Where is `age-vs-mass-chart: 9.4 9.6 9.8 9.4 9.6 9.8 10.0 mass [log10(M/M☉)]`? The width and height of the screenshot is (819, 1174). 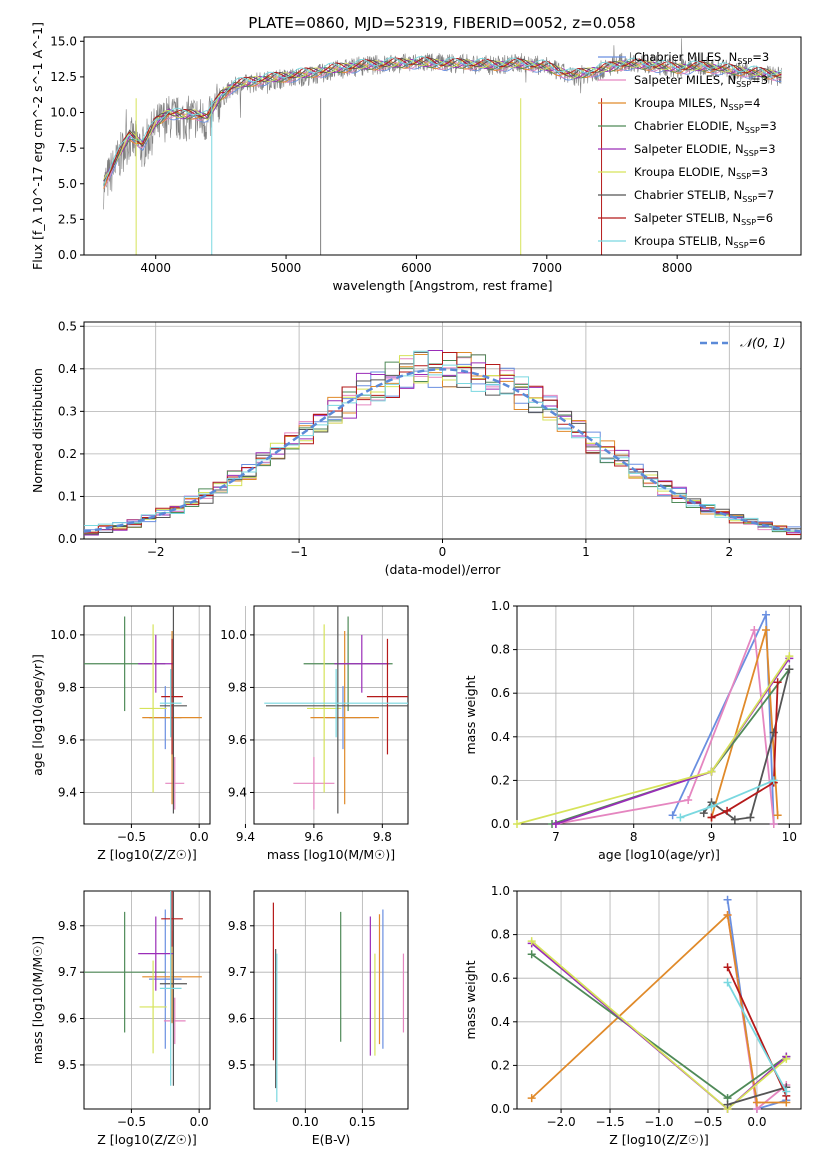
age-vs-mass-chart: 9.4 9.6 9.8 9.4 9.6 9.8 10.0 mass [log10(M/M☉)] is located at coordinates (314, 733).